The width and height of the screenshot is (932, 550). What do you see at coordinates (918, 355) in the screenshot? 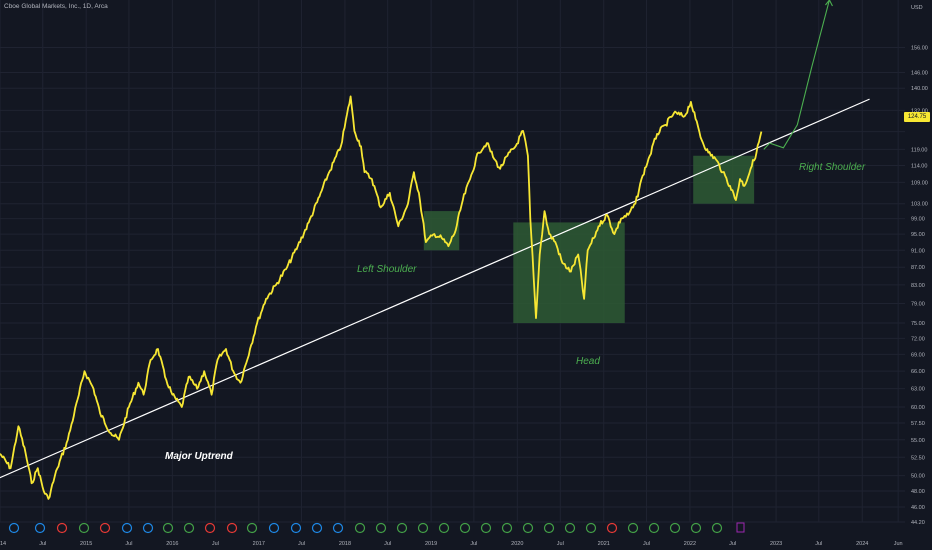
I see `y-tick-label: 69.00` at bounding box center [918, 355].